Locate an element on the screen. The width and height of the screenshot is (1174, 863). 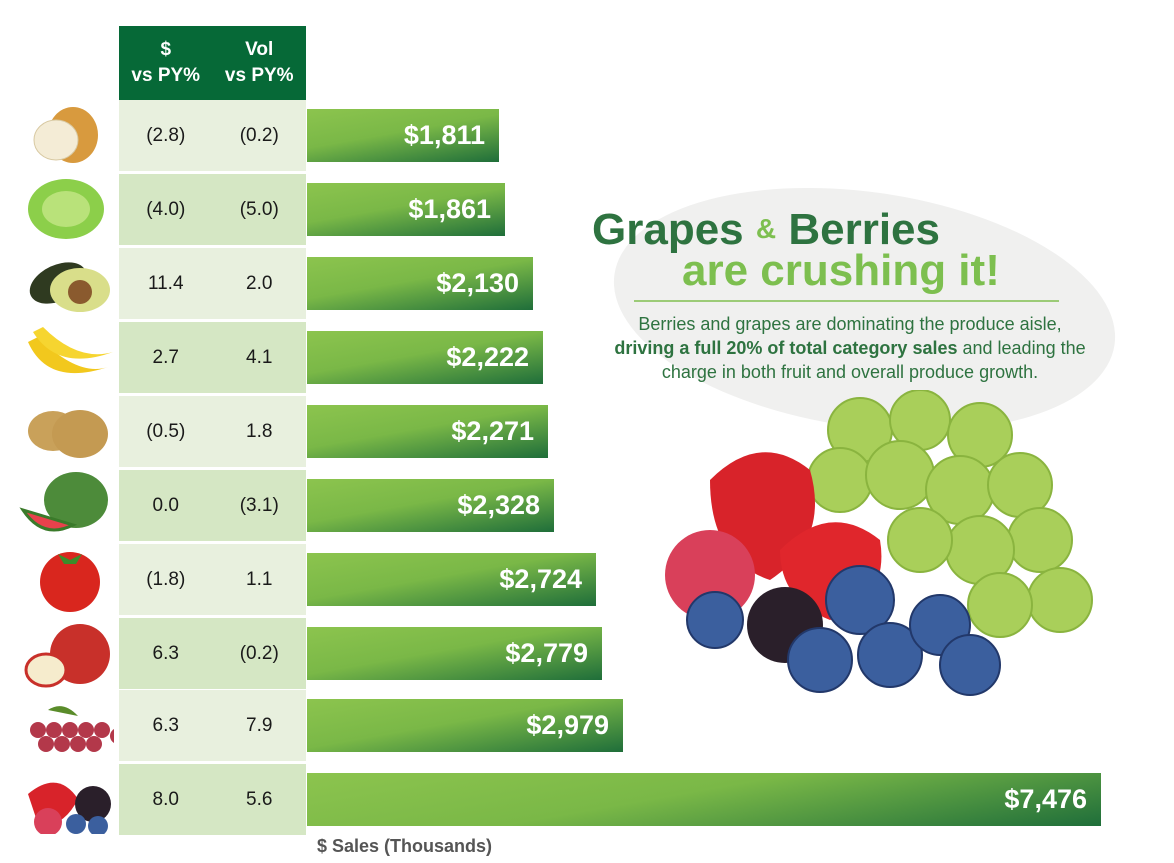
bar-value-label: $2,328 is located at coordinates (498, 505).